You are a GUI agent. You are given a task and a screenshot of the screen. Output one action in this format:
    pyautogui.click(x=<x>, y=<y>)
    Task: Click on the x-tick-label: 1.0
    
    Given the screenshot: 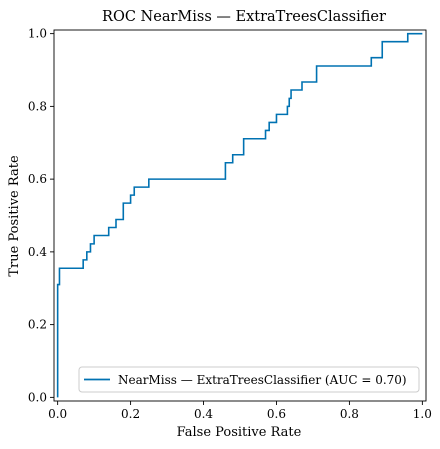 What is the action you would take?
    pyautogui.click(x=422, y=414)
    